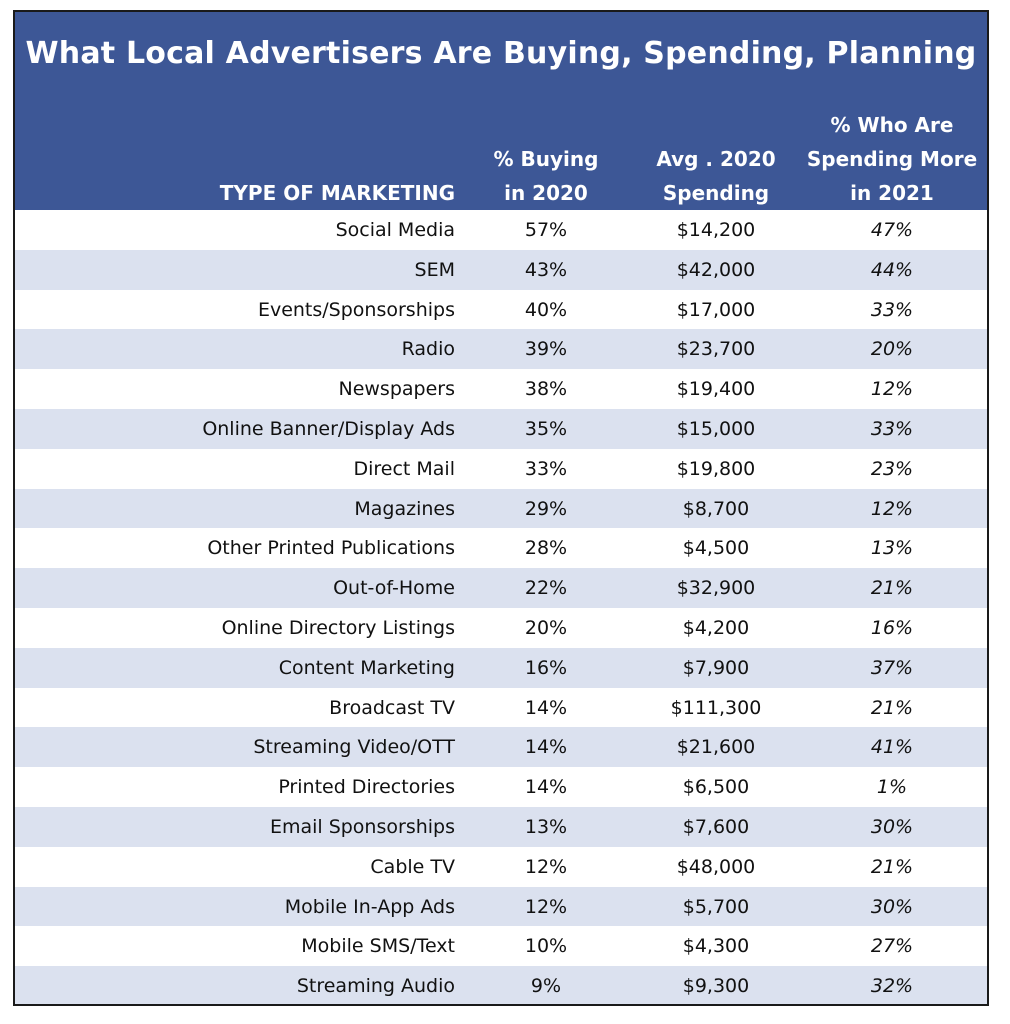 Image resolution: width=1010 pixels, height=1024 pixels. What do you see at coordinates (716, 747) in the screenshot?
I see `cell-avg-spending-2020: $21,600` at bounding box center [716, 747].